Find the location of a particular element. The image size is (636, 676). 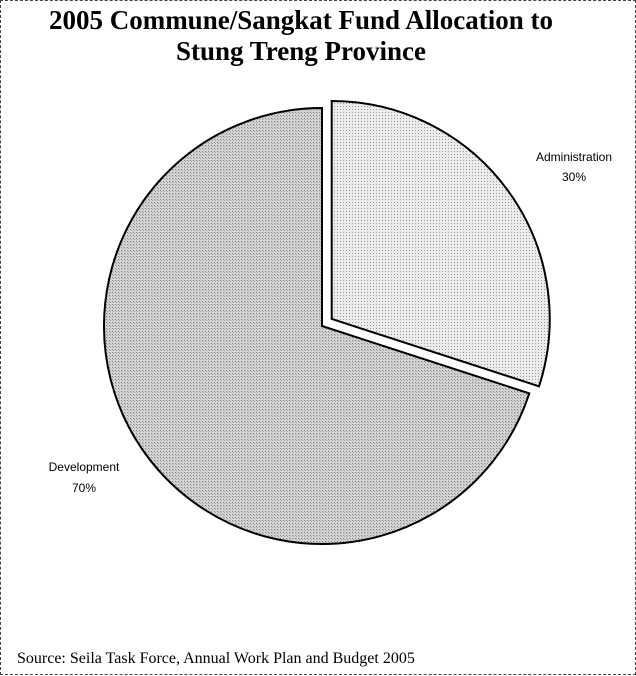

chart-title-line-2: Stung Treng Province is located at coordinates (301, 51).